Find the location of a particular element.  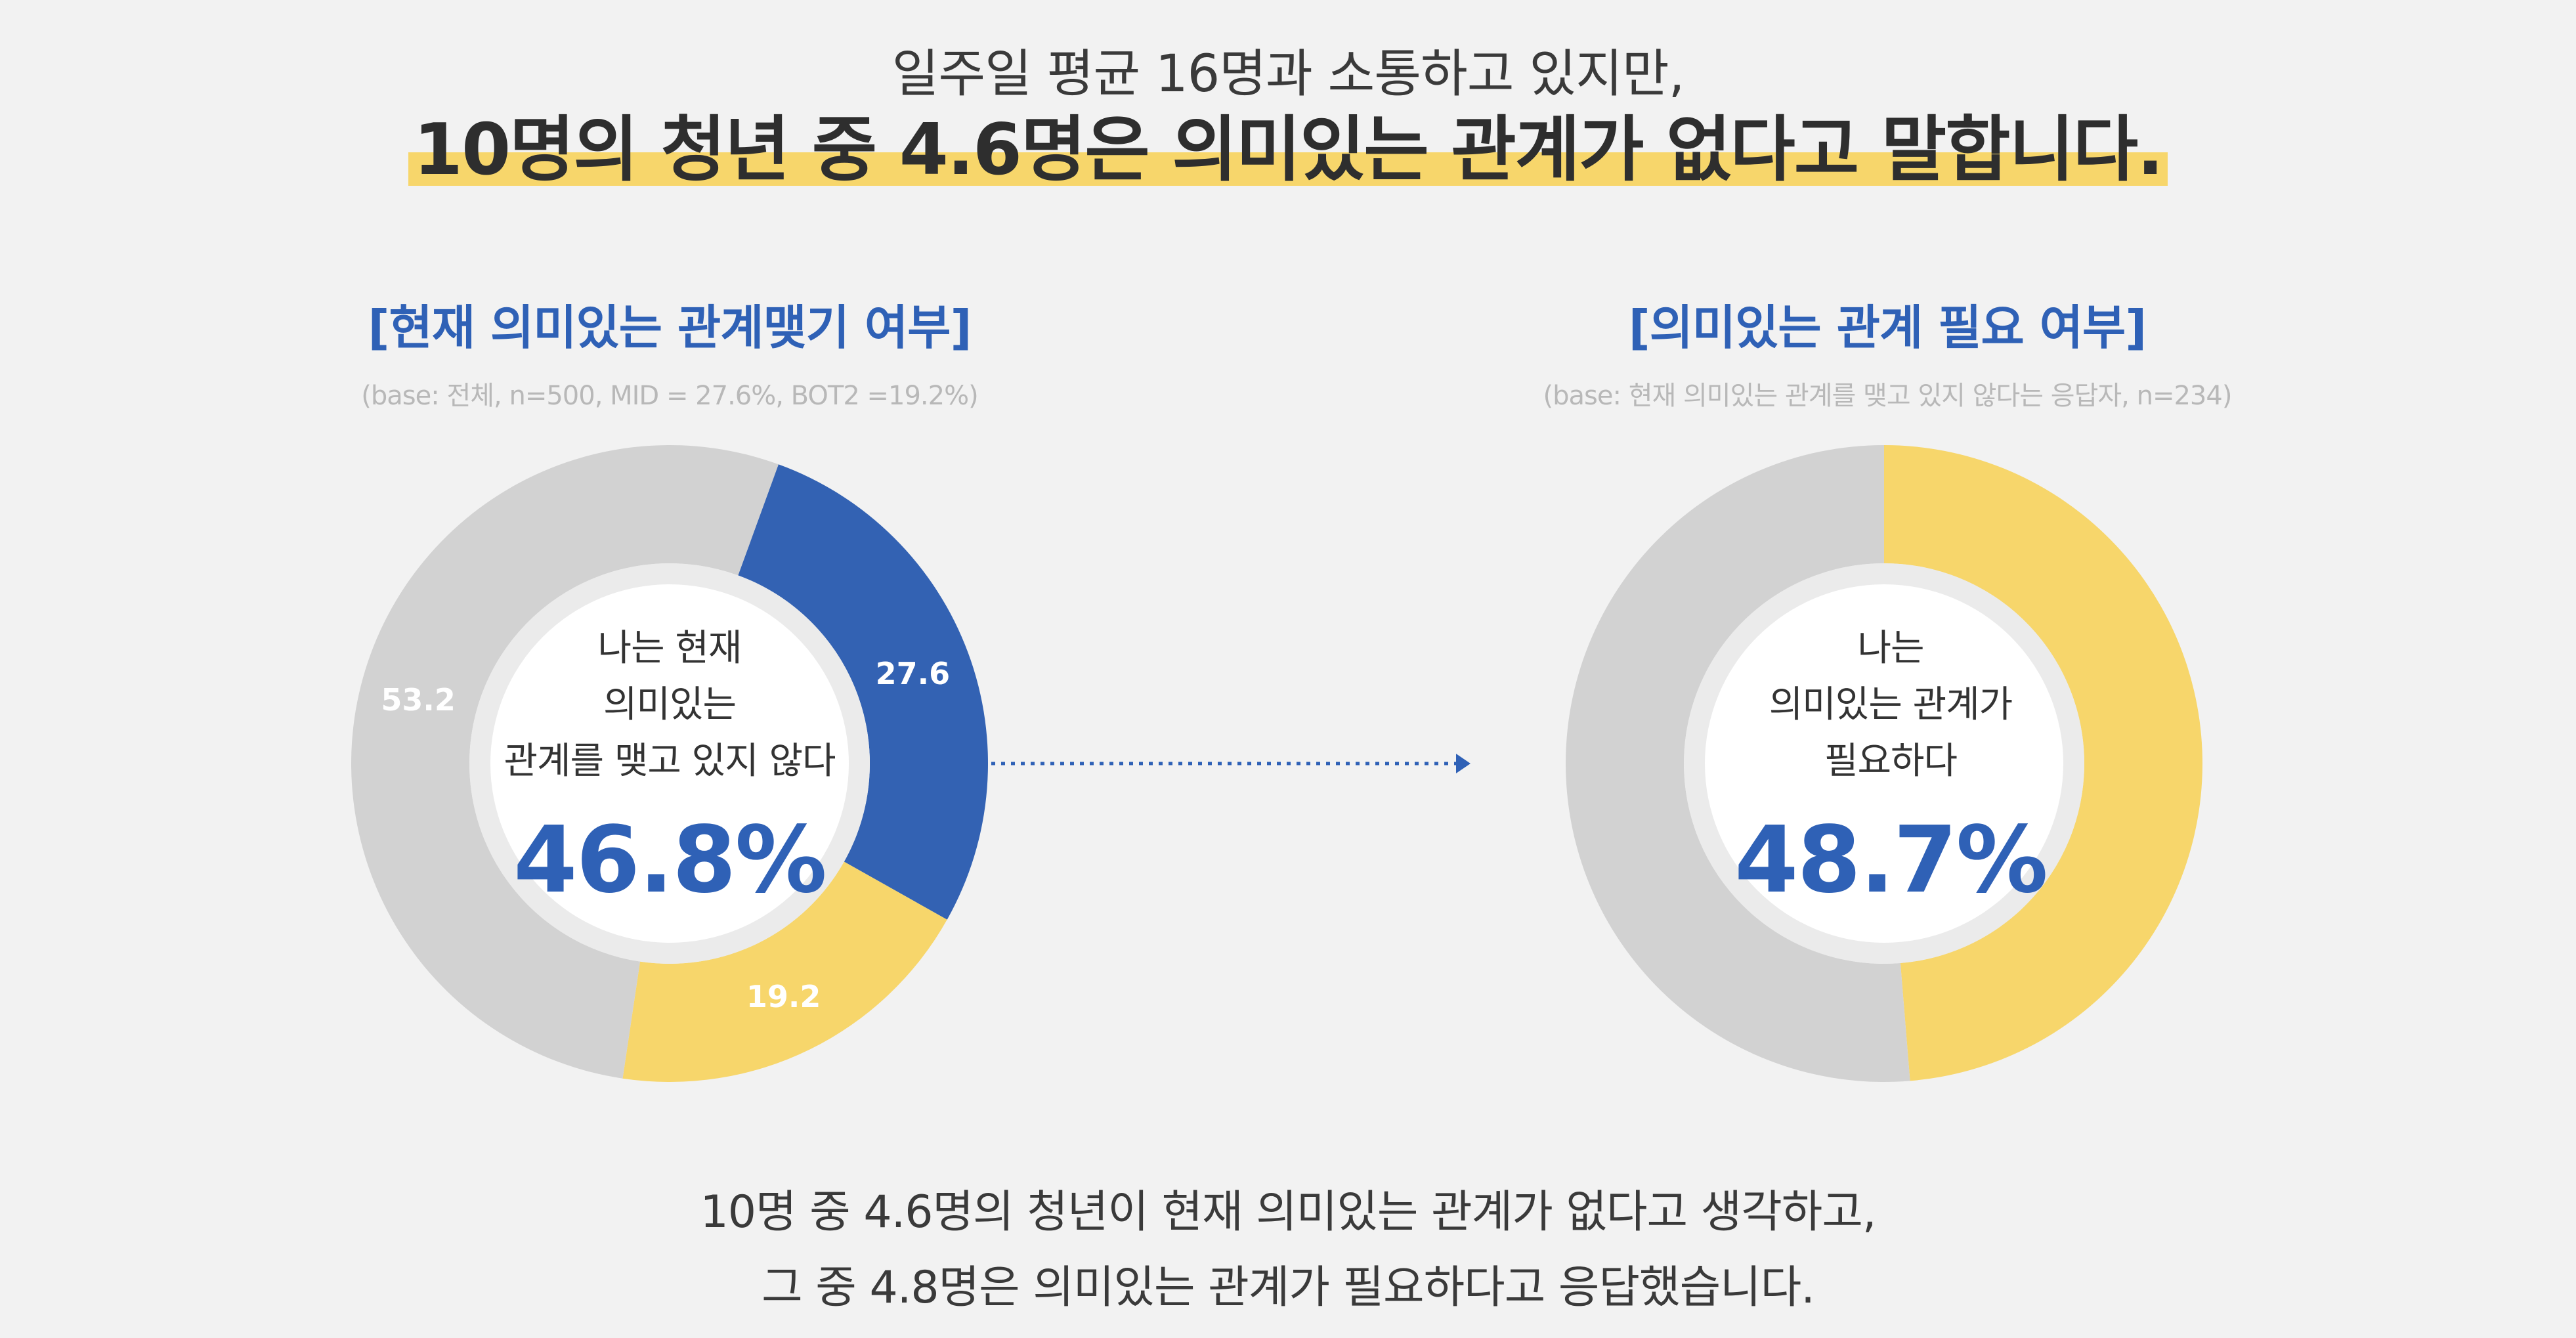

left-donut-slice-label-0: 27.6 is located at coordinates (913, 674).